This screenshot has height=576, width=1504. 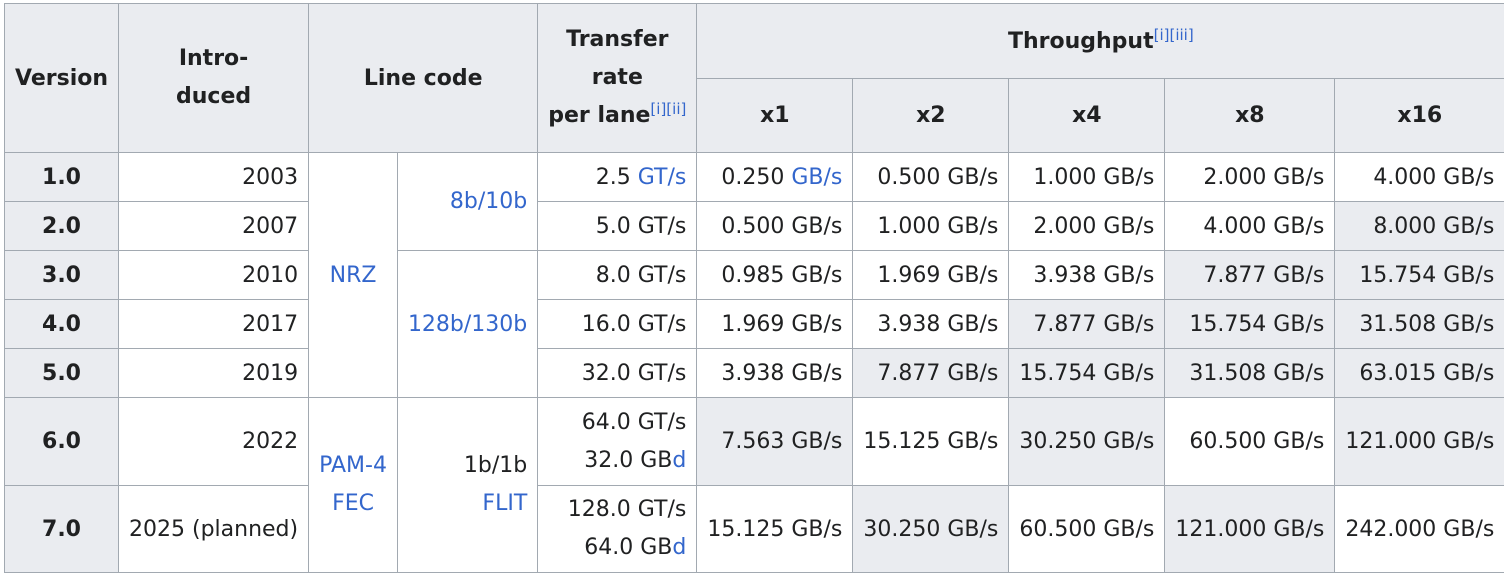 What do you see at coordinates (1087, 115) in the screenshot?
I see `header-lane-x4: x4` at bounding box center [1087, 115].